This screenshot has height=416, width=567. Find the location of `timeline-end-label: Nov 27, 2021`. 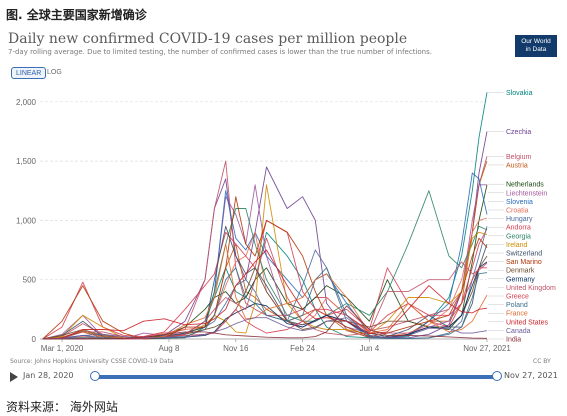

timeline-end-label: Nov 27, 2021 is located at coordinates (531, 375).